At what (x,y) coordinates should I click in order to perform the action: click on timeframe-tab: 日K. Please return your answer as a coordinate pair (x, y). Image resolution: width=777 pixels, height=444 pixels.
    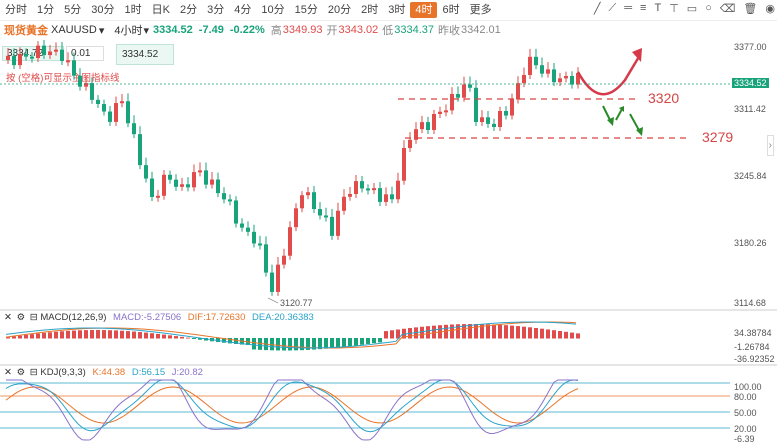
    Looking at the image, I should click on (160, 10).